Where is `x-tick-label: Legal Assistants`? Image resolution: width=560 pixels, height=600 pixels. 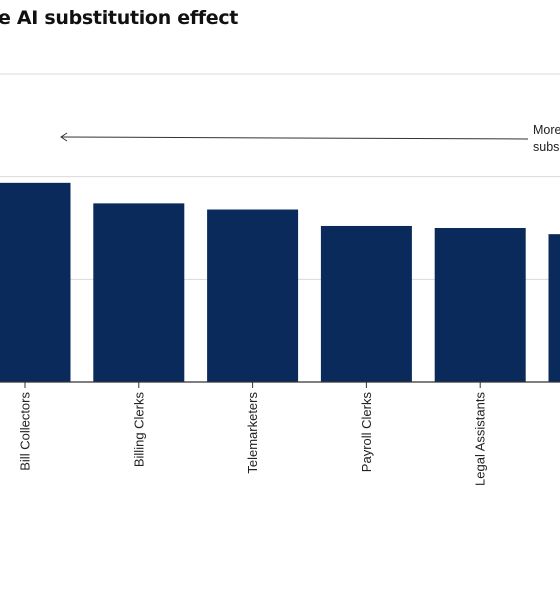
x-tick-label: Legal Assistants is located at coordinates (480, 439).